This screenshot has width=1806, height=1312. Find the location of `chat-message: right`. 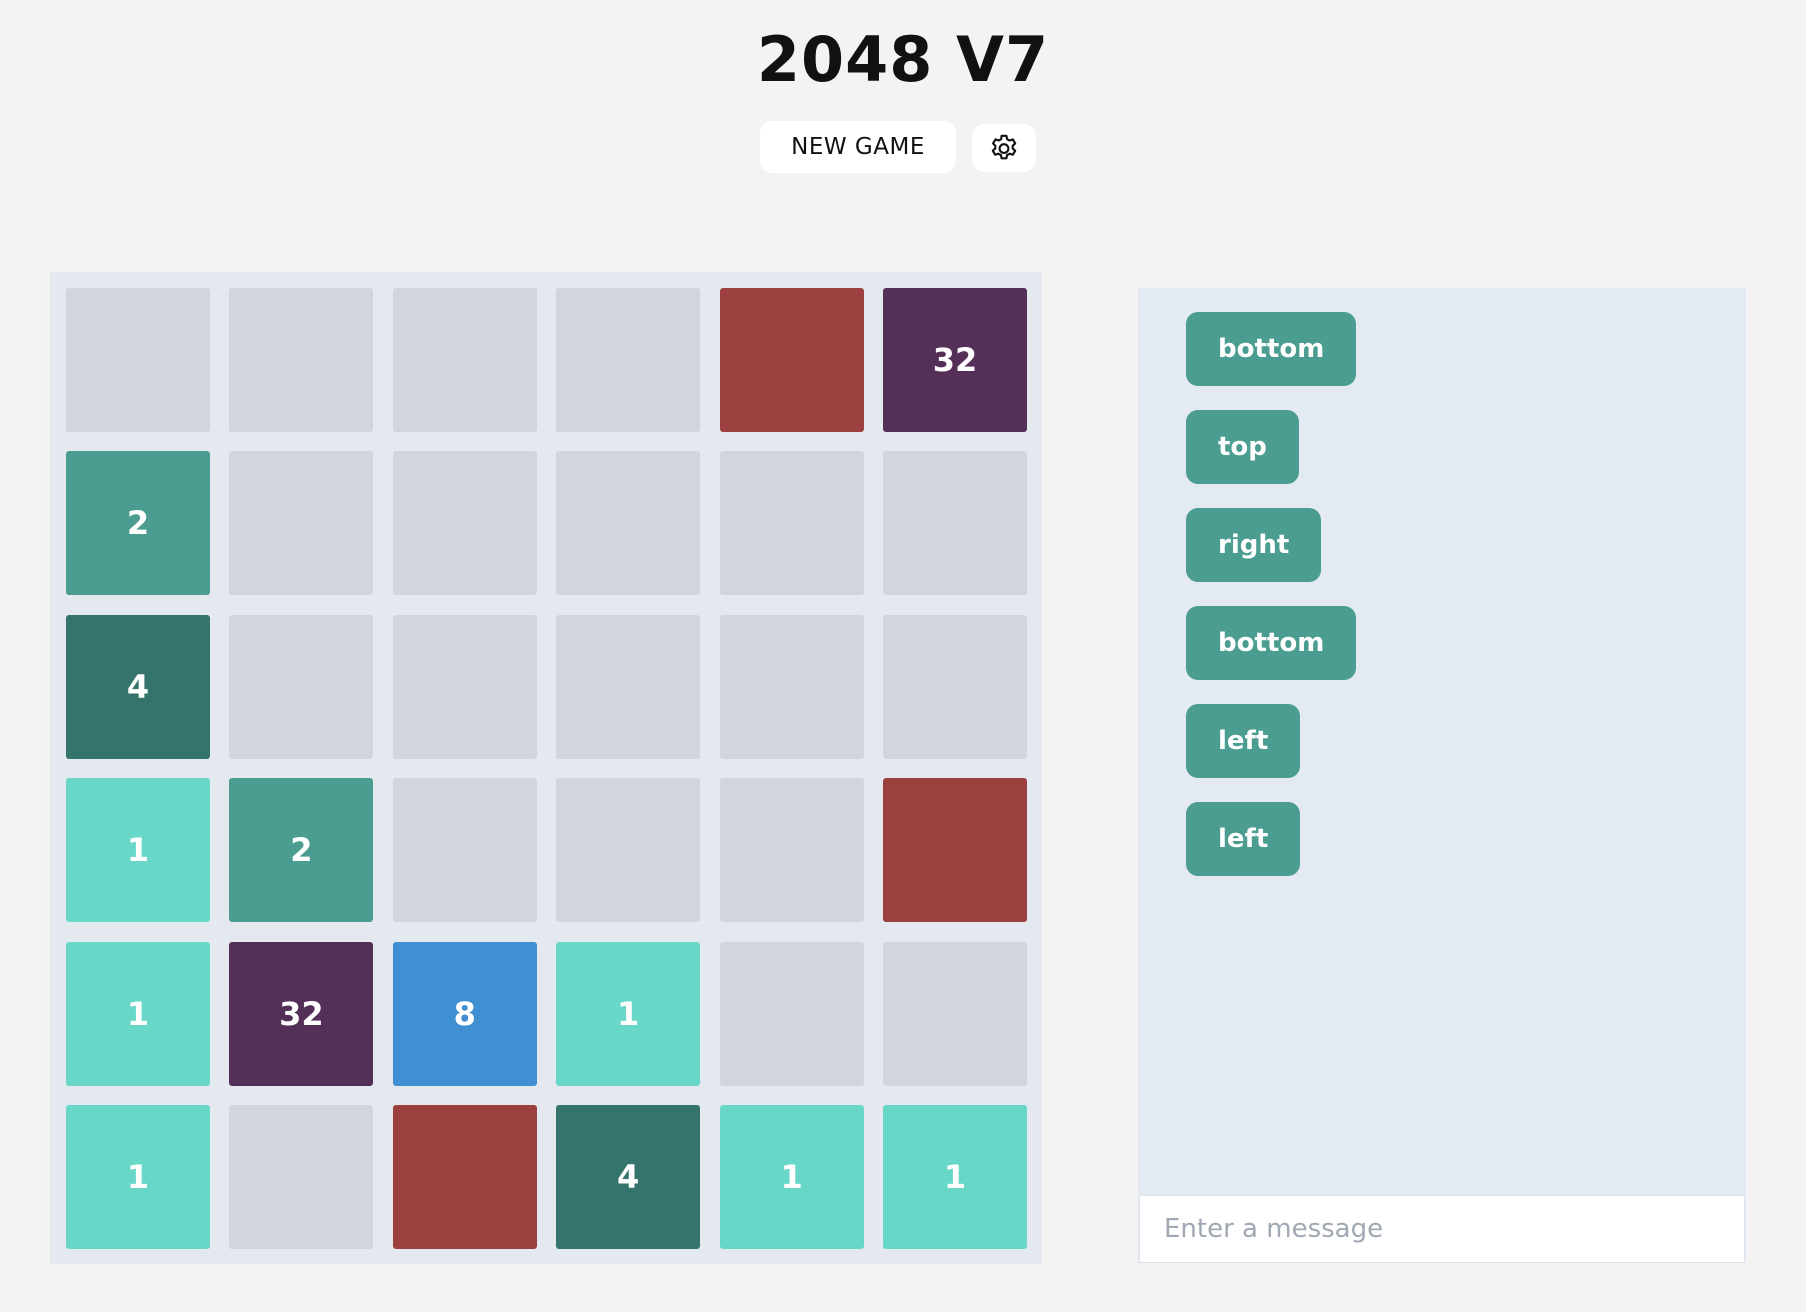

chat-message: right is located at coordinates (1254, 545).